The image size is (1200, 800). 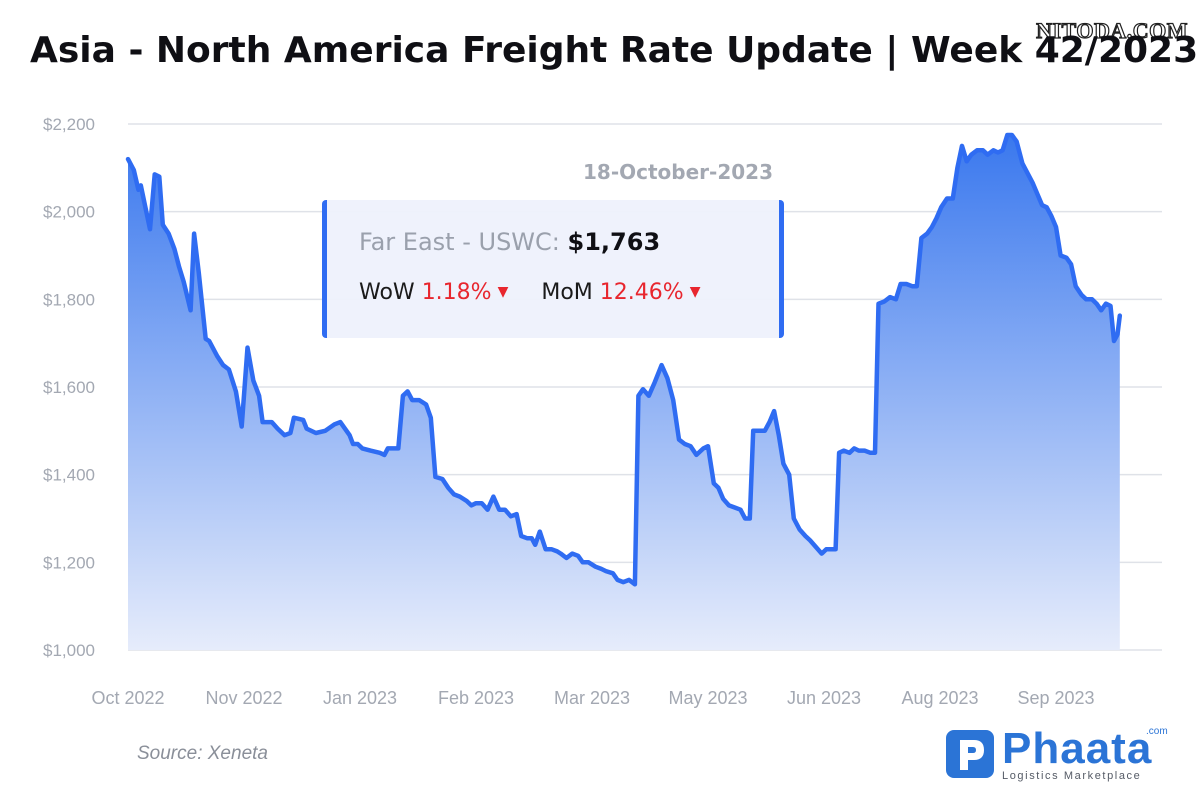 What do you see at coordinates (69, 124) in the screenshot?
I see `y-tick-label: $2,200` at bounding box center [69, 124].